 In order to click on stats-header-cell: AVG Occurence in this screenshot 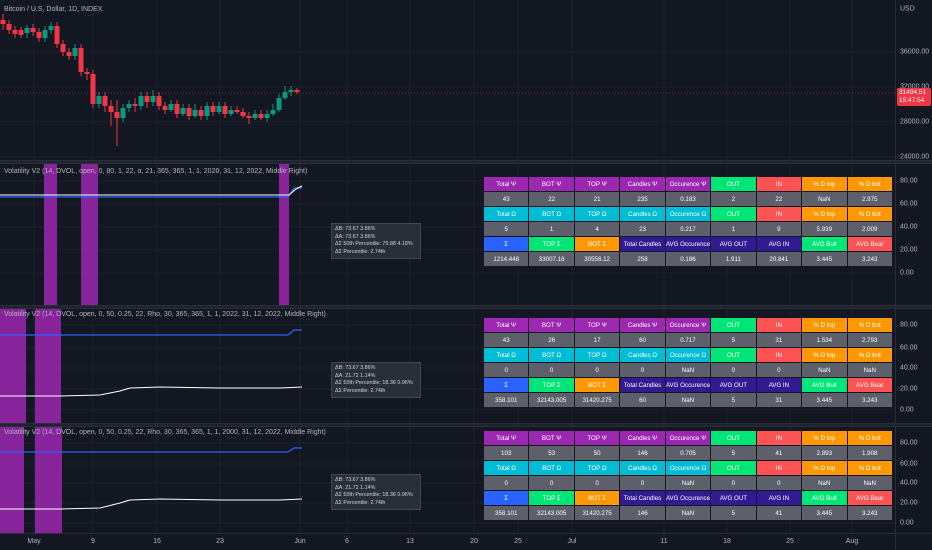, I will do `click(688, 498)`.